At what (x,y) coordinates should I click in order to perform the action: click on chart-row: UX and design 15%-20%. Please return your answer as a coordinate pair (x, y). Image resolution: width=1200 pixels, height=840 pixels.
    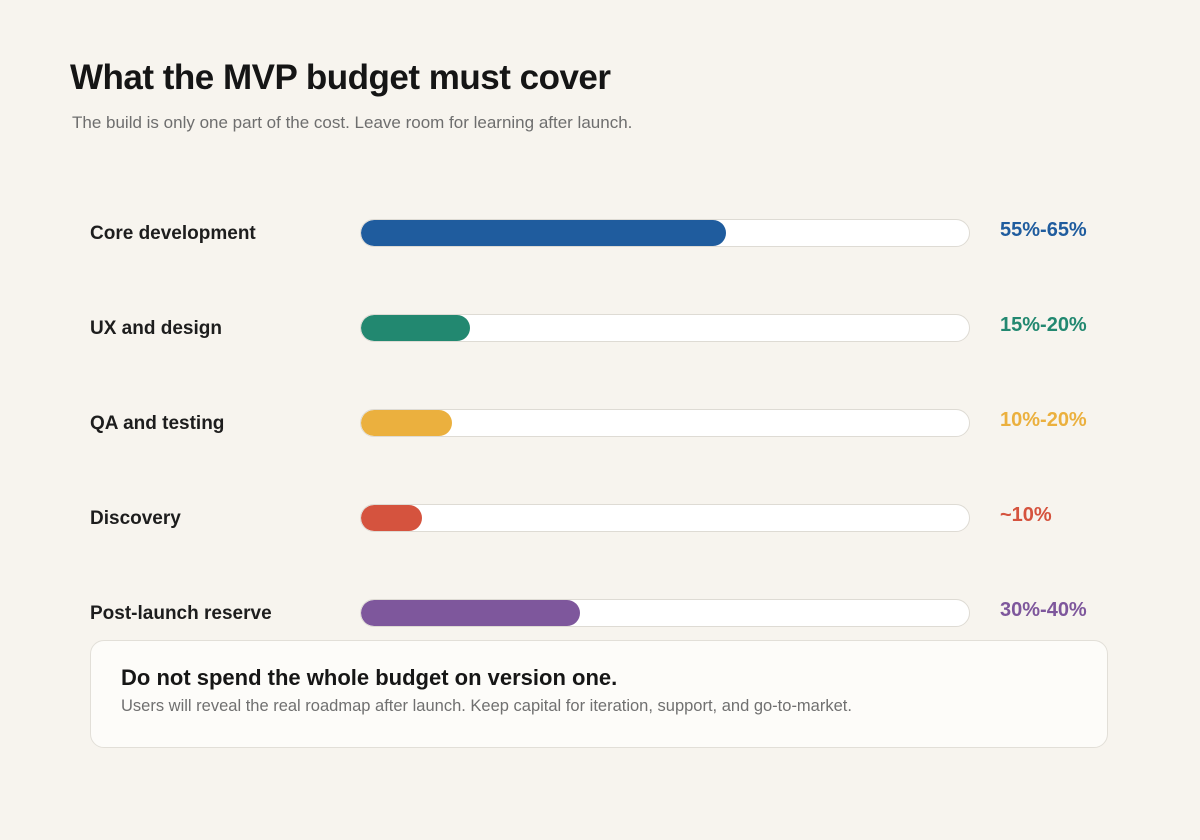
    Looking at the image, I should click on (605, 329).